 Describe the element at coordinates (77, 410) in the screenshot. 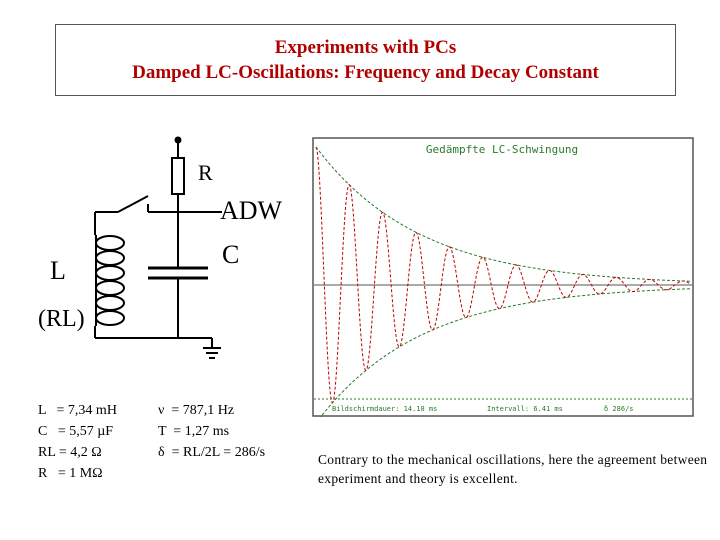

I see `param-l: L = 7,34 mH` at that location.